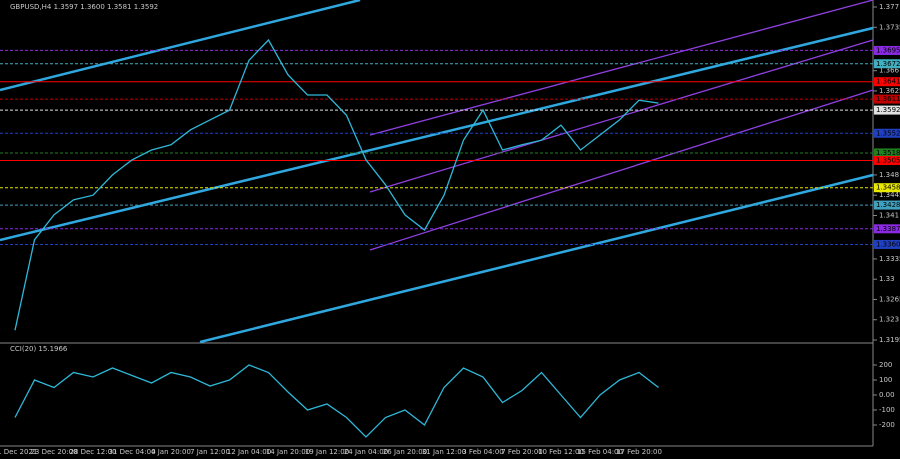 The height and width of the screenshot is (459, 900). What do you see at coordinates (180, 46) in the screenshot?
I see `trend-line` at bounding box center [180, 46].